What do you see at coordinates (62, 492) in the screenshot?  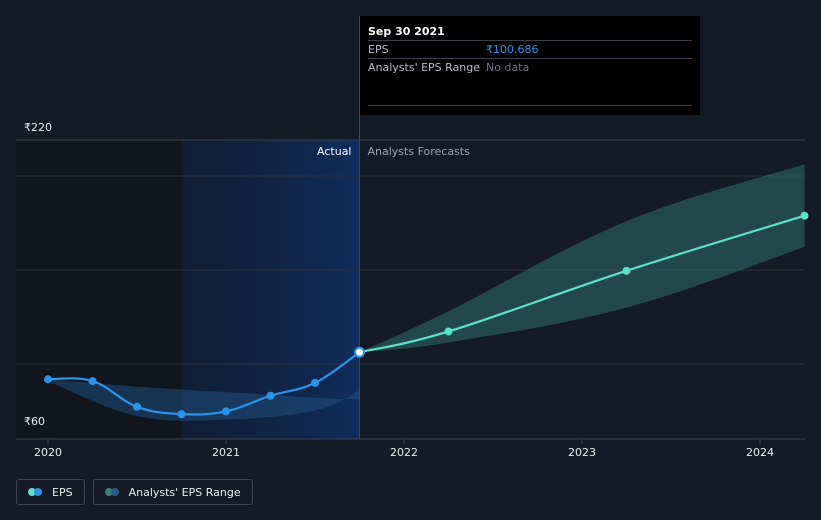 I see `legend-eps-label: EPS` at bounding box center [62, 492].